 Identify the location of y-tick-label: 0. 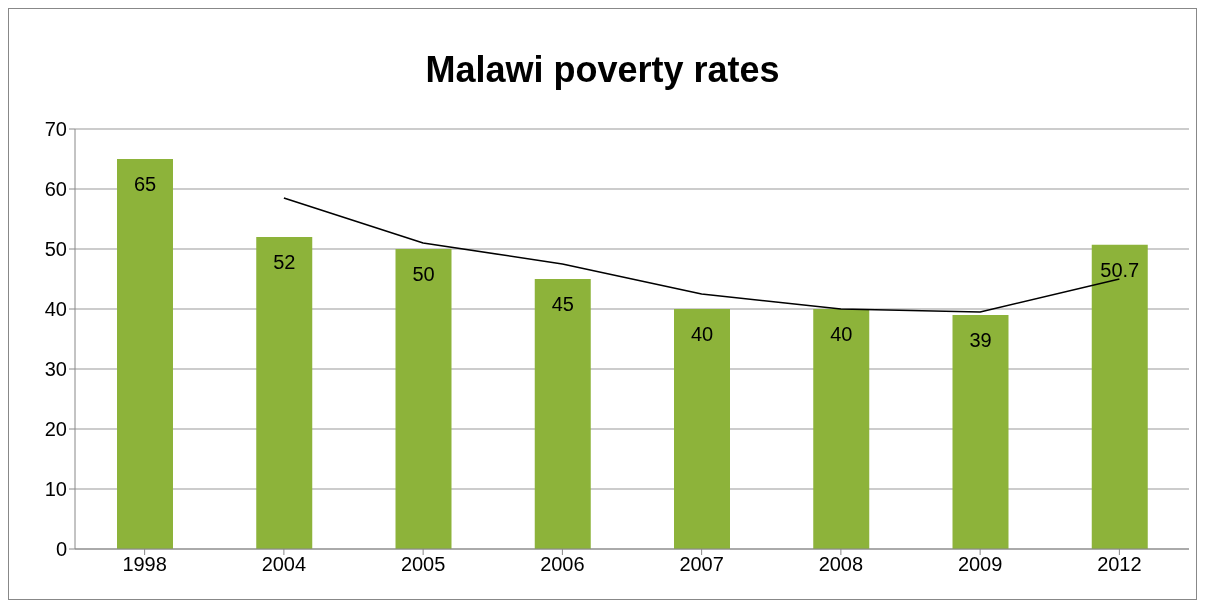
(61, 549).